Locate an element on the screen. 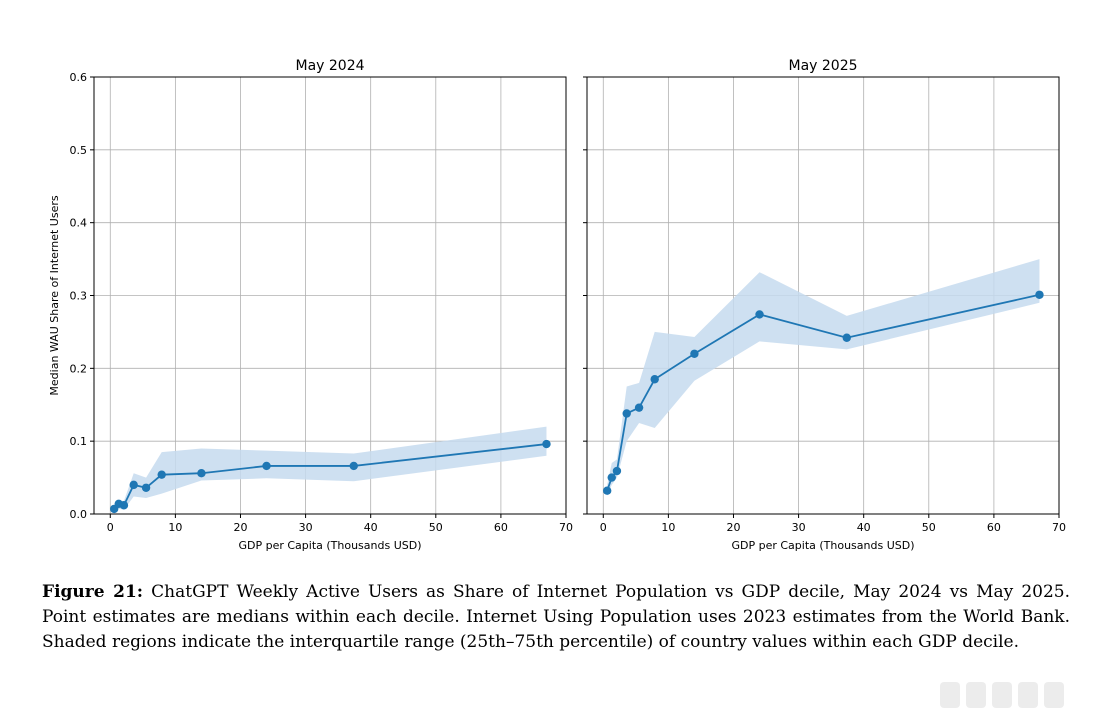 The image size is (1101, 720). y-axis-label: Median WAU Share of Internet Users is located at coordinates (54, 295).